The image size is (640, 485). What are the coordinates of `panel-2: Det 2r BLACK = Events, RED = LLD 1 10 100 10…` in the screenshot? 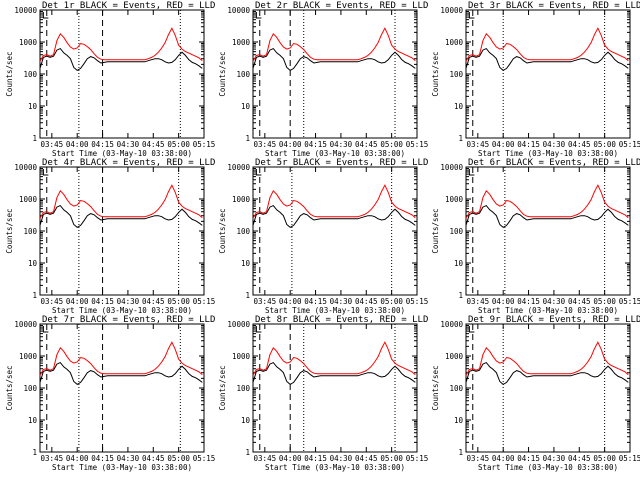 It's located at (323, 79).